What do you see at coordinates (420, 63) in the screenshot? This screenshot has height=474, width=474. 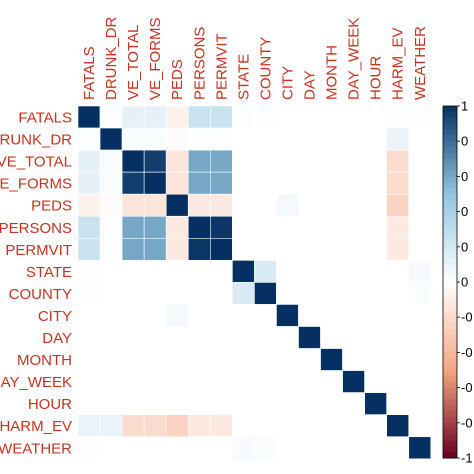 I see `column-label: WEATHER` at bounding box center [420, 63].